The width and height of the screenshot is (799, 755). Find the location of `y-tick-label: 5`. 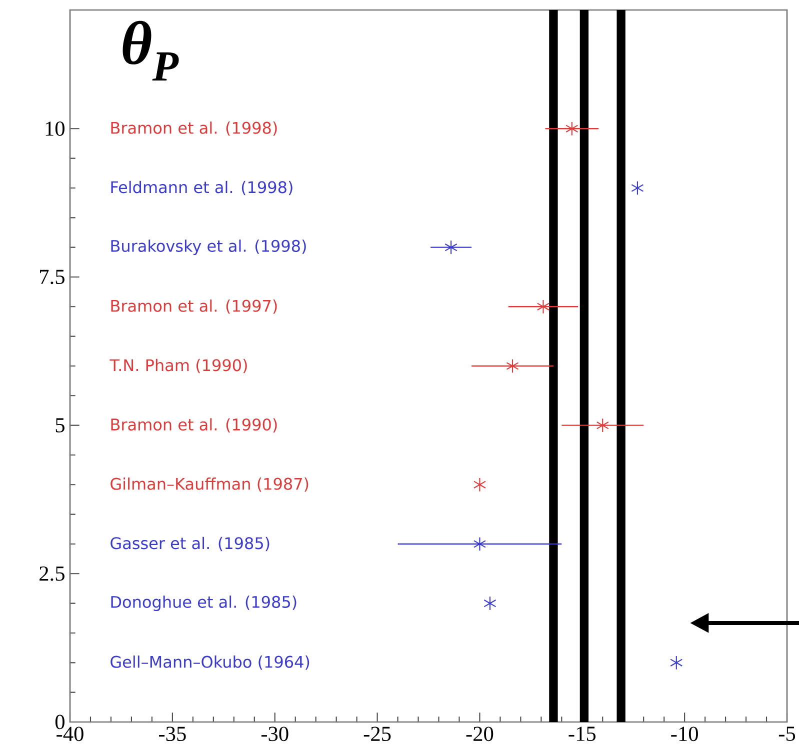

y-tick-label: 5 is located at coordinates (60, 425).